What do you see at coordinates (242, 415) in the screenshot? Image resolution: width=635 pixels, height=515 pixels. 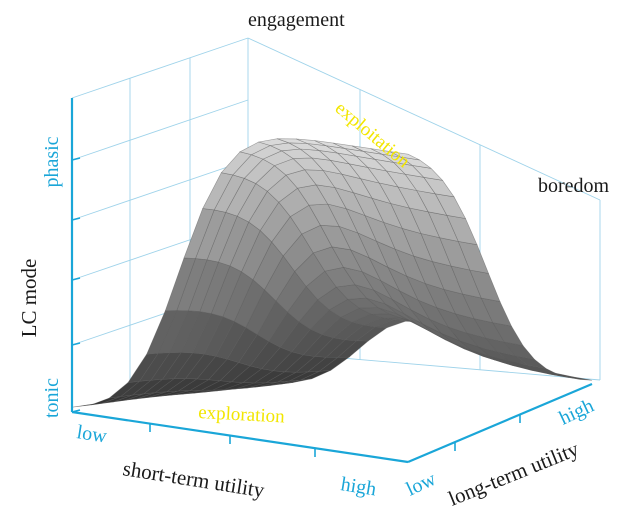 I see `exploration-annotation: exploration` at bounding box center [242, 415].